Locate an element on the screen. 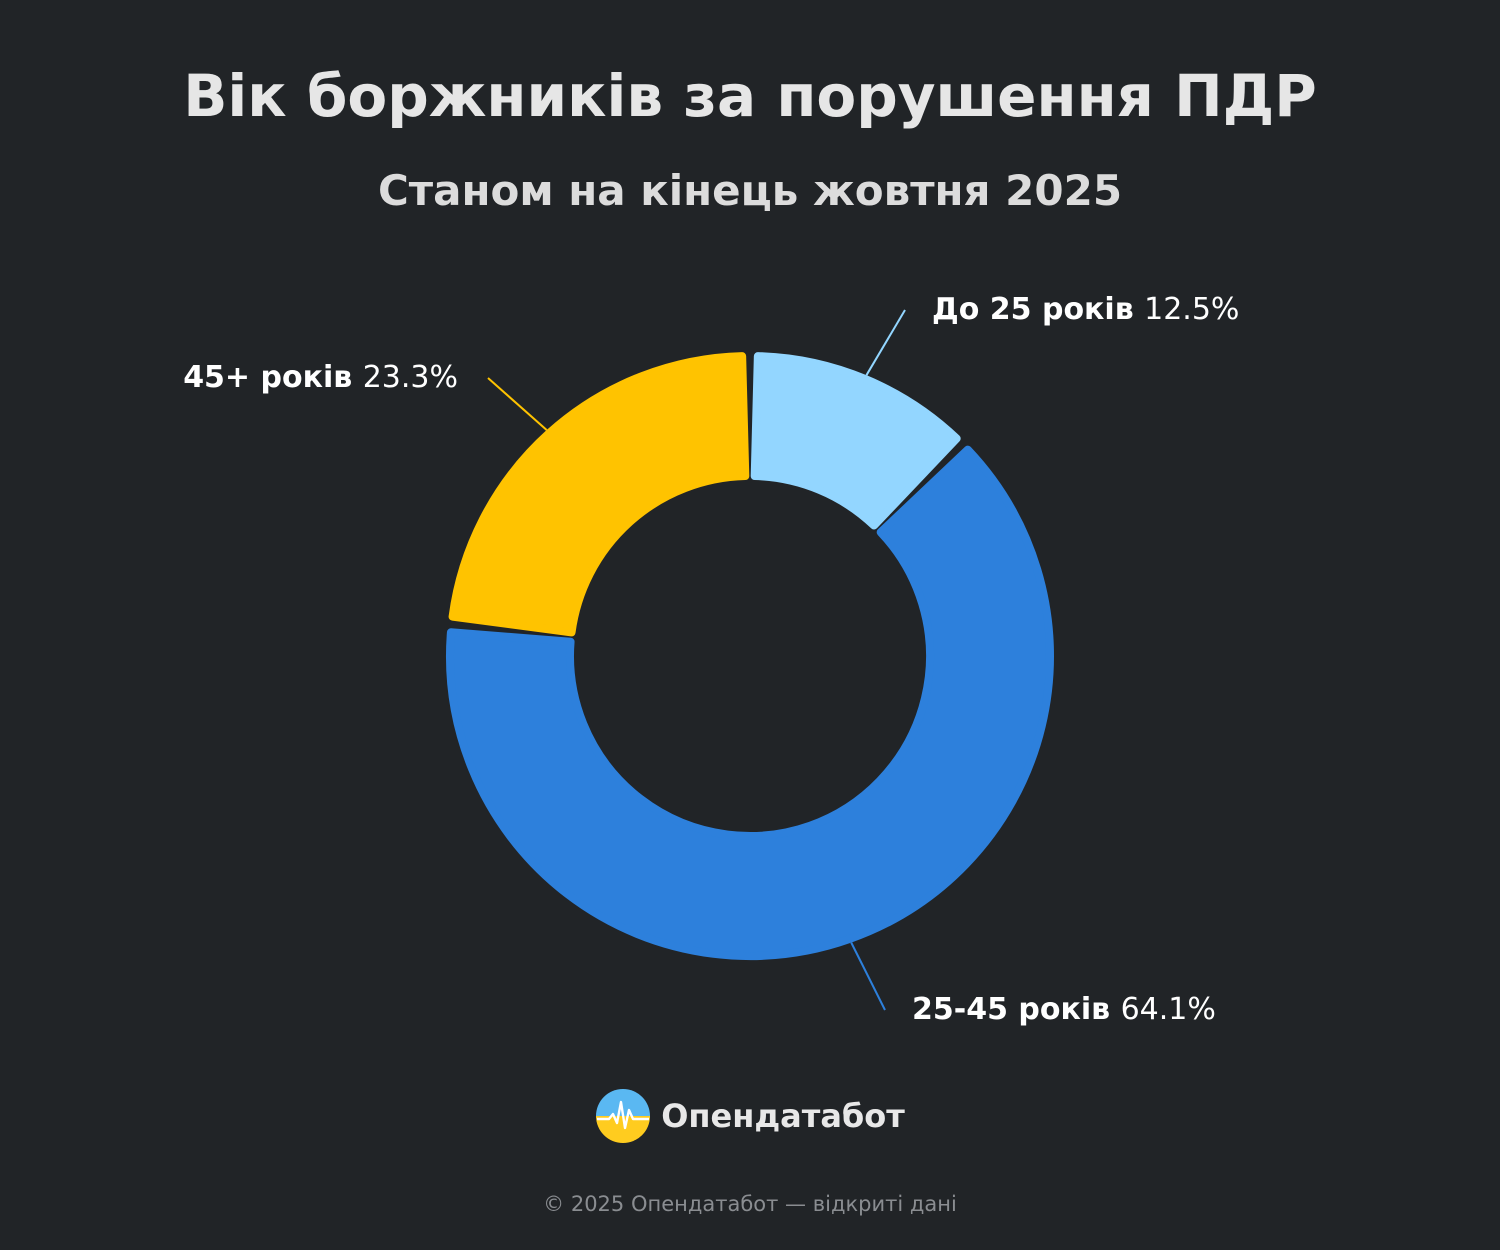 Image resolution: width=1500 pixels, height=1250 pixels. slice-label-2: 25-45 років 64.1% is located at coordinates (1064, 1009).